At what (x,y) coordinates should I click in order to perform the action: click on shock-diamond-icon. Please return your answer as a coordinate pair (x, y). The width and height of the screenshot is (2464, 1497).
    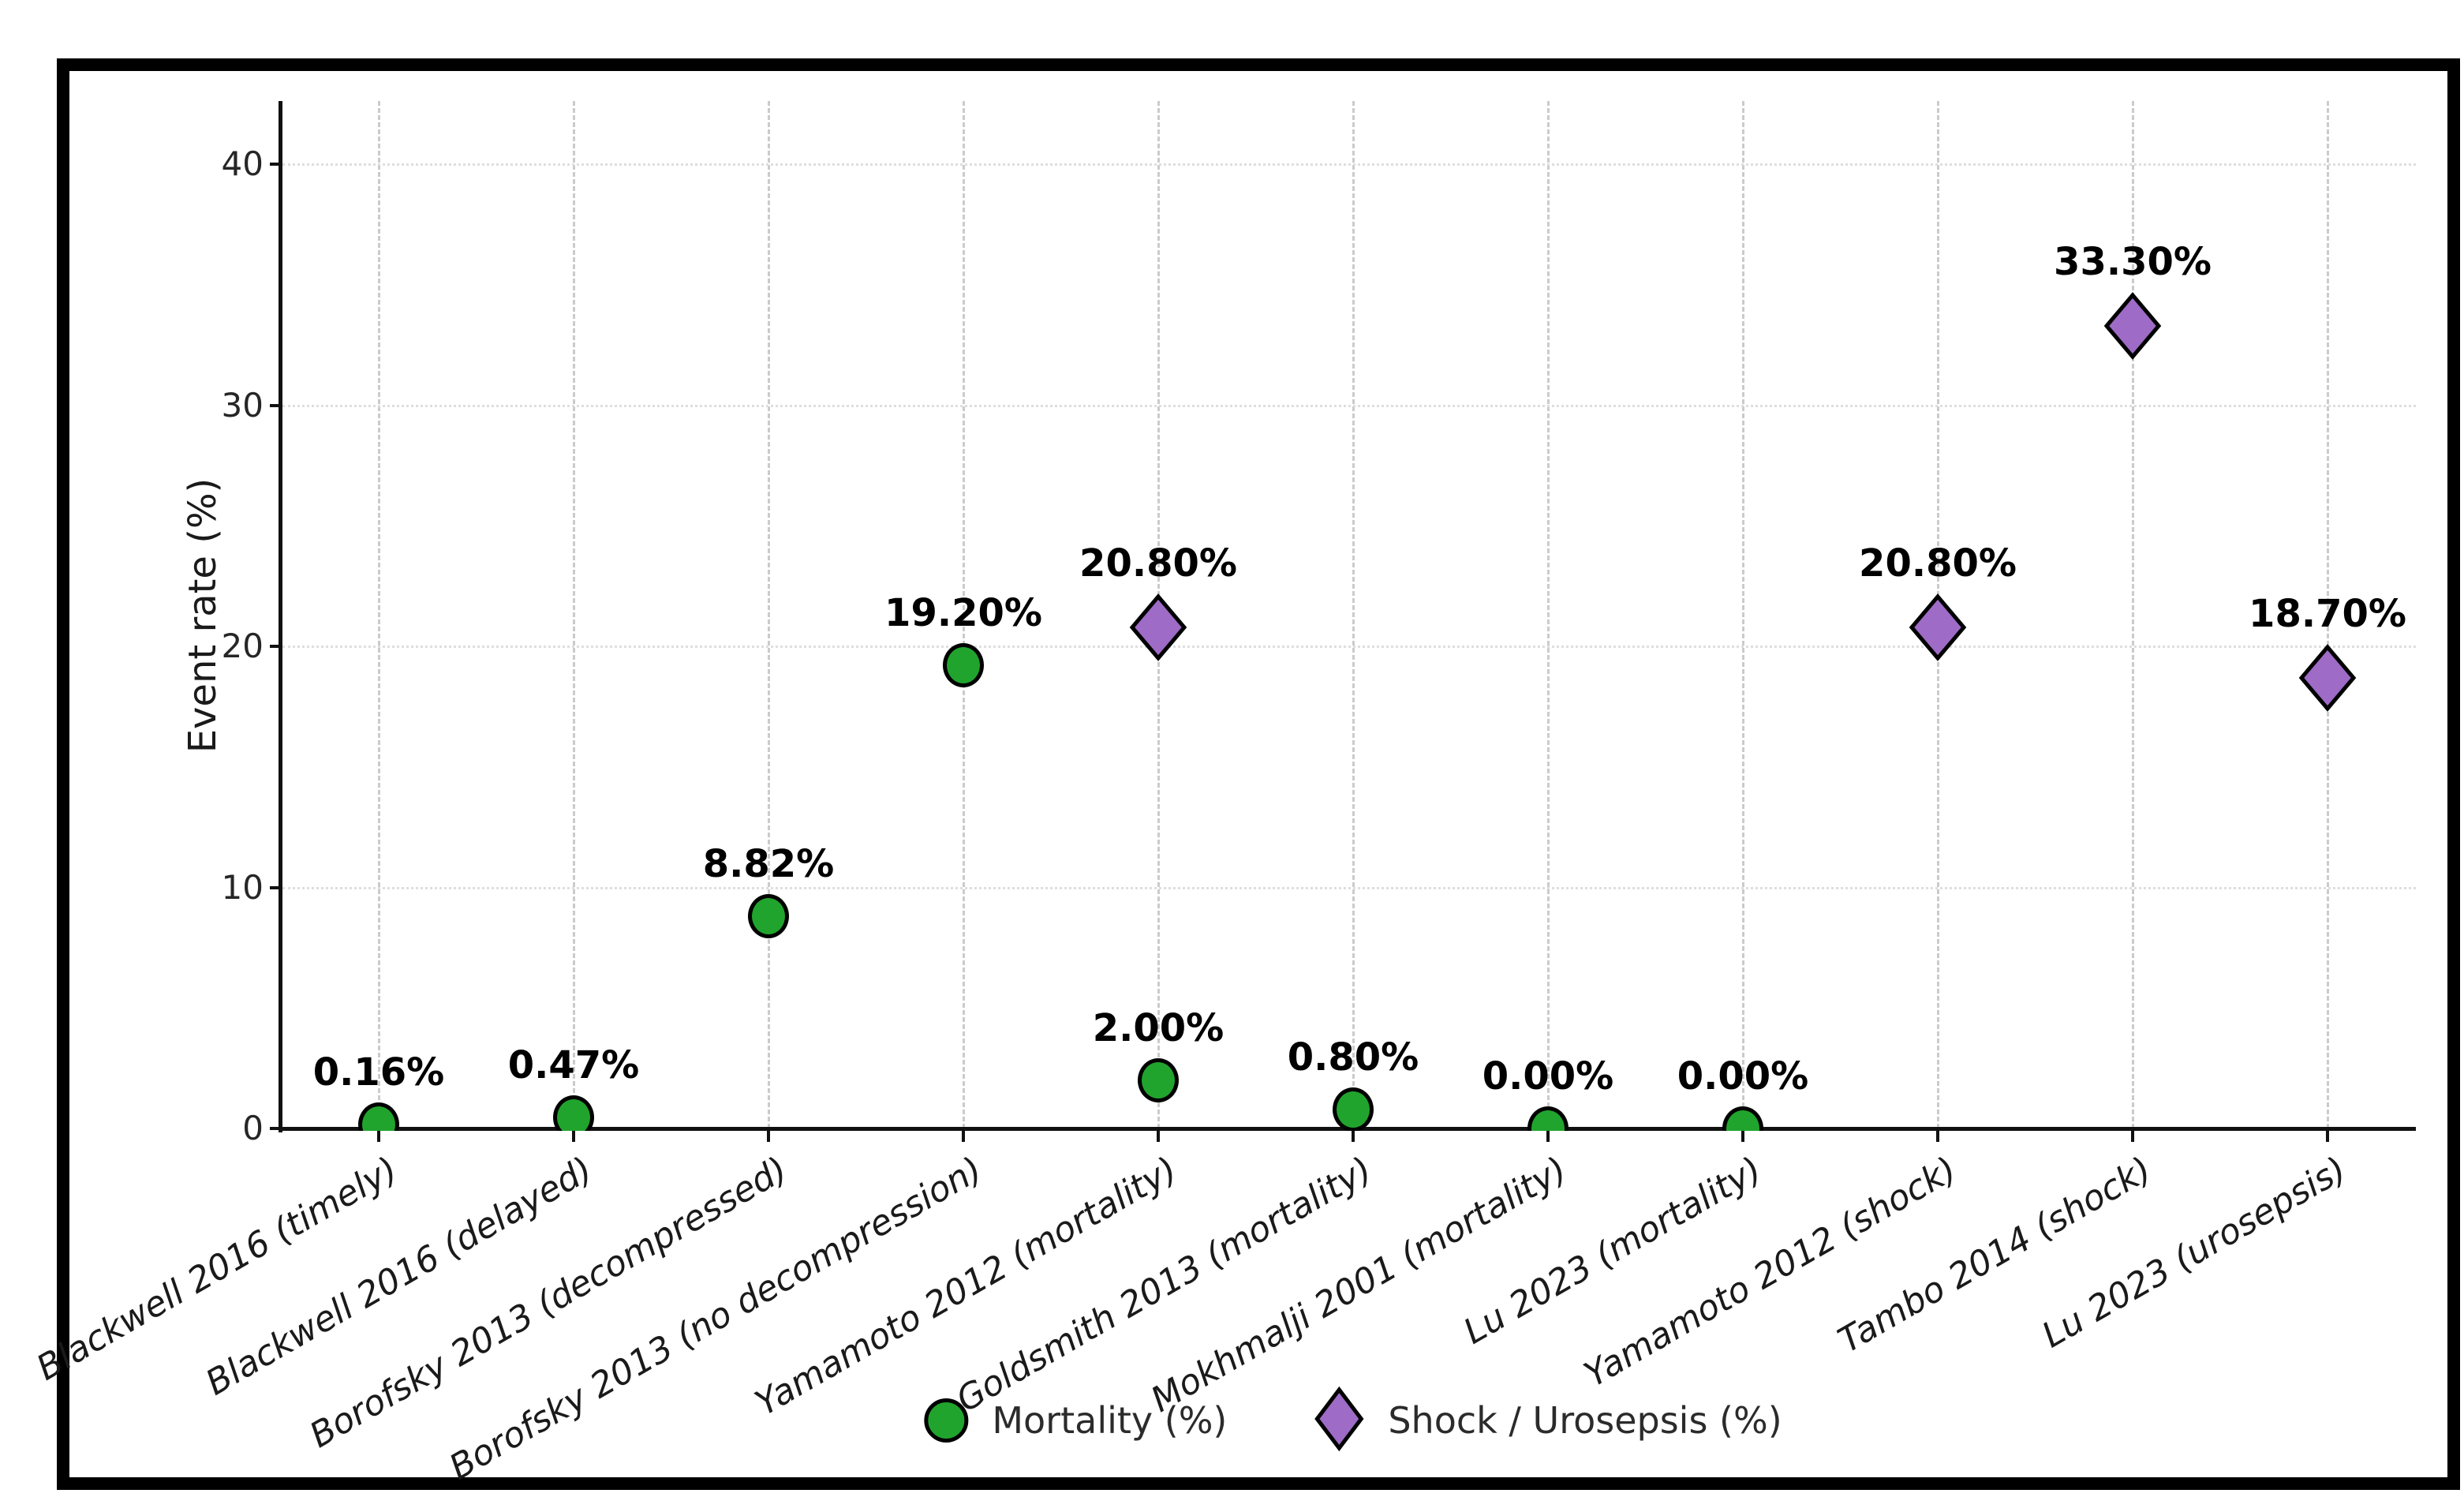
    Looking at the image, I should click on (1339, 1420).